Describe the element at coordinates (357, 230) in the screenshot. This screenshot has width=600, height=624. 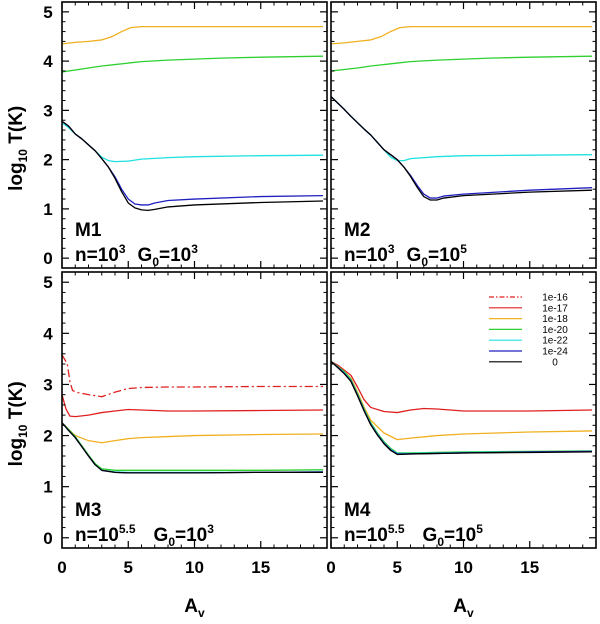
I see `panel-label: M2` at that location.